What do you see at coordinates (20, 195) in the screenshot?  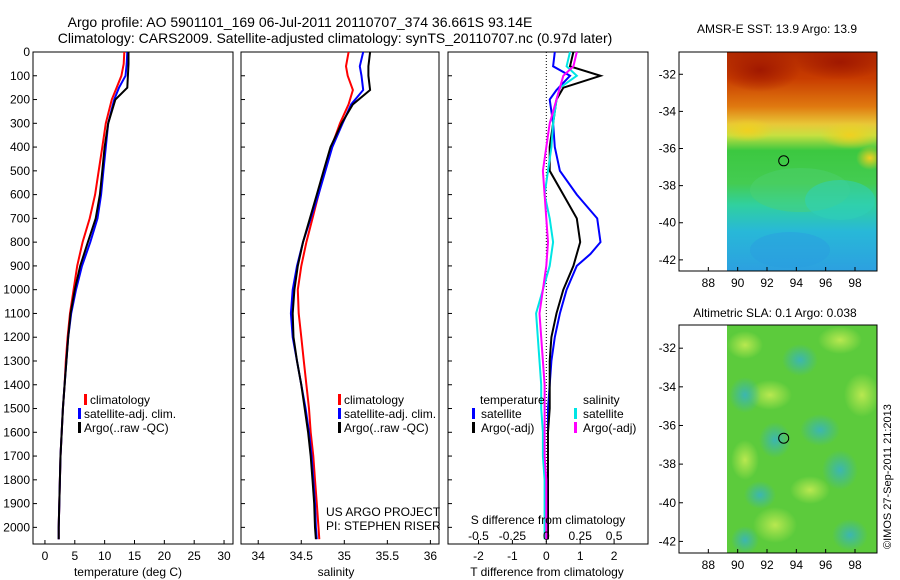 I see `y-tick-label: 600` at bounding box center [20, 195].